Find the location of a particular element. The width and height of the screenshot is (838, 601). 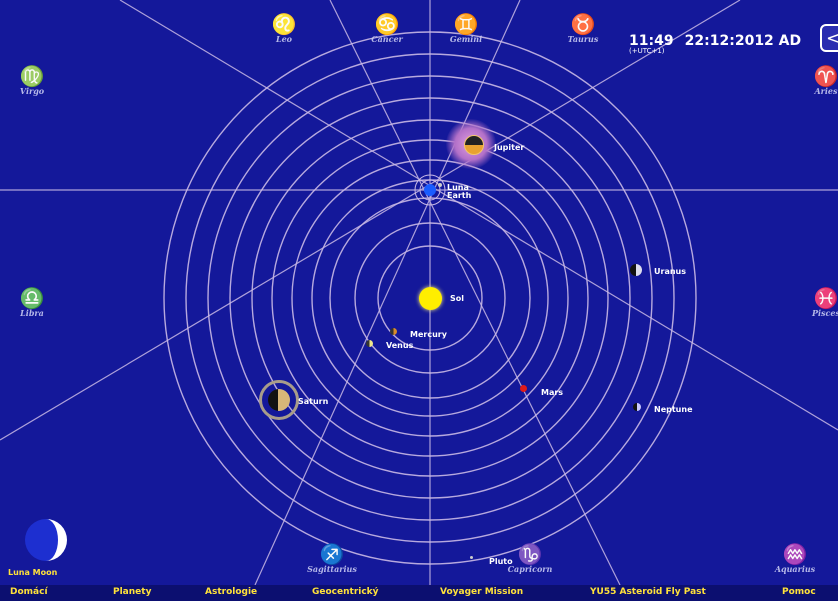

date-text: 22:12:2012 AD is located at coordinates (743, 41).